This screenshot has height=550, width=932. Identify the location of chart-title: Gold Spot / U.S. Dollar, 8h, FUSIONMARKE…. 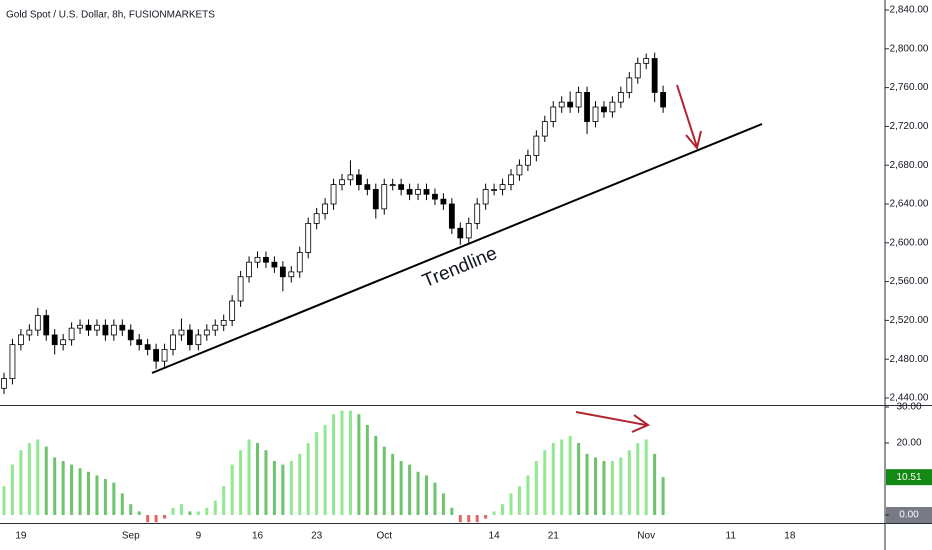
(110, 15).